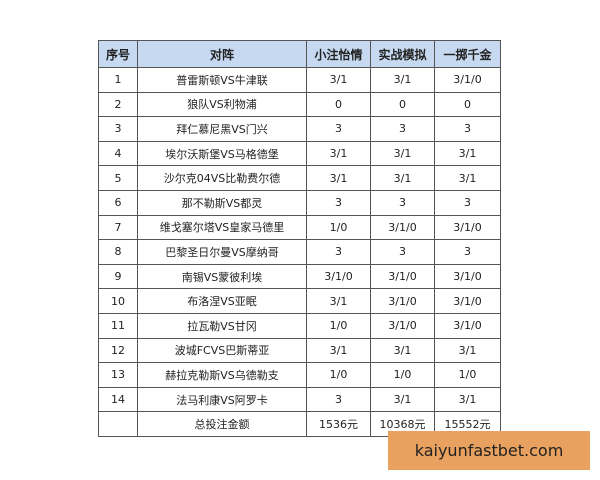 This screenshot has width=600, height=480. I want to click on cell-small-bet: 0, so click(338, 104).